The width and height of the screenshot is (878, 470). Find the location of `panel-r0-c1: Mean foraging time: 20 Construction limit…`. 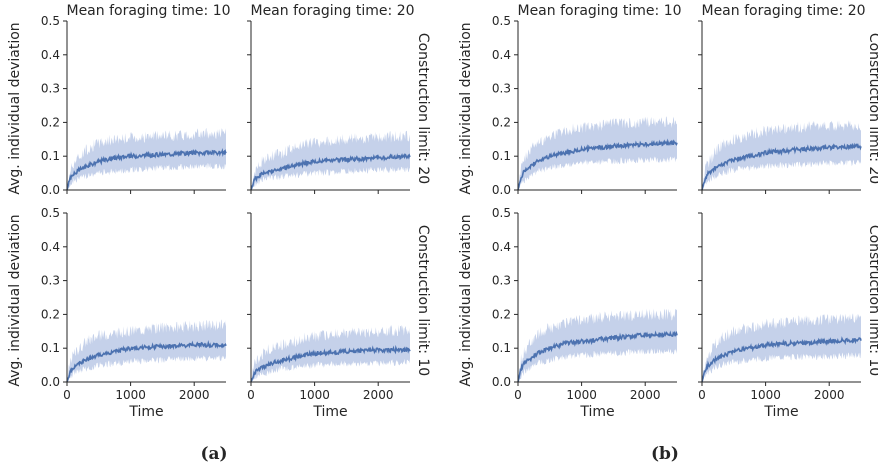

panel-r0-c1: Mean foraging time: 20 Construction limit… is located at coordinates (788, 98).